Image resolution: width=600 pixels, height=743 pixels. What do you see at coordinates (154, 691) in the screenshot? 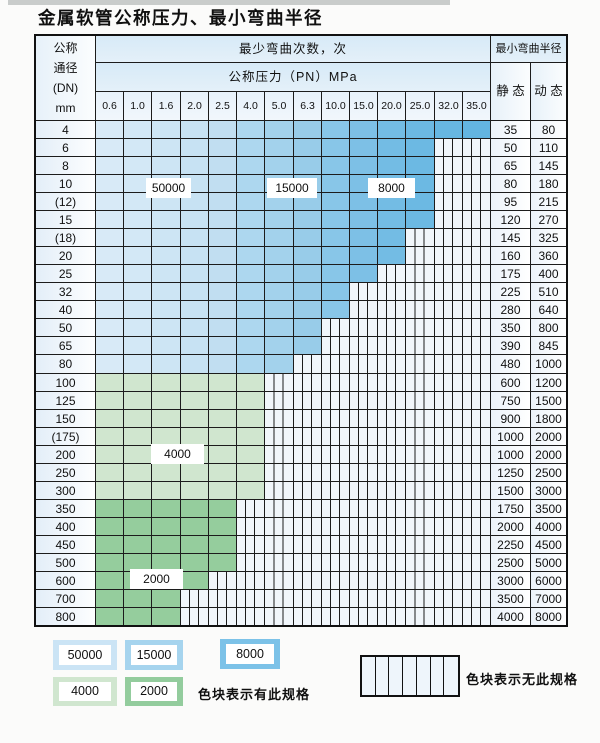
I see `legend-swatch-label: 2000` at bounding box center [154, 691].